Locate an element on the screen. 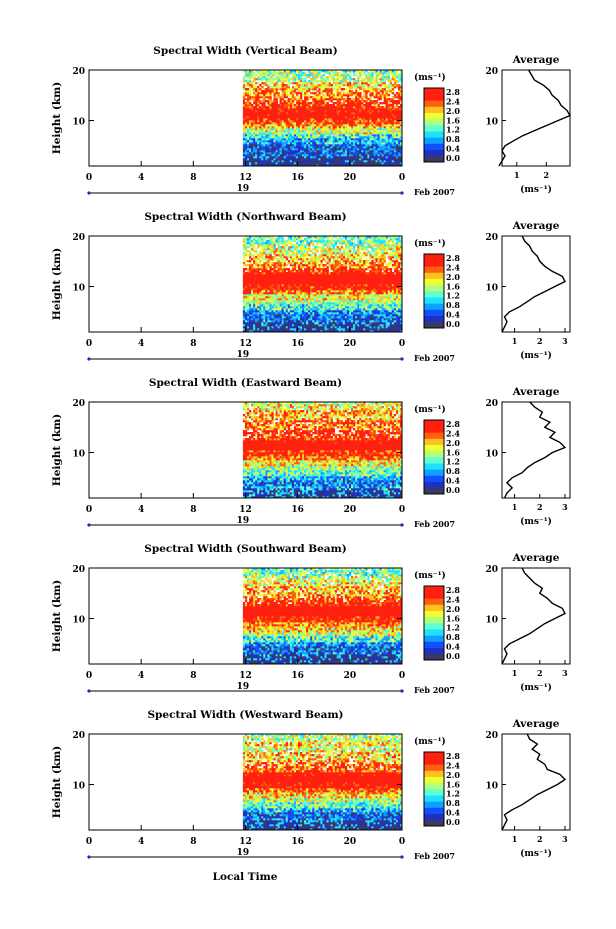 The image size is (616, 929). colorbar-segment is located at coordinates (434, 134).